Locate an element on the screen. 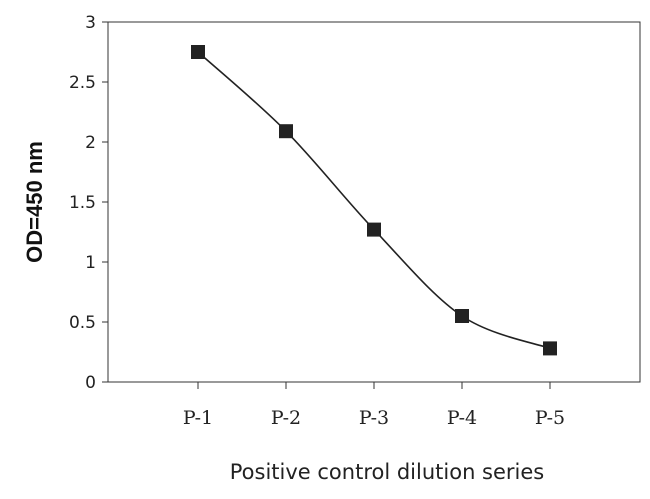  x-tick-label: P-2 is located at coordinates (286, 418).